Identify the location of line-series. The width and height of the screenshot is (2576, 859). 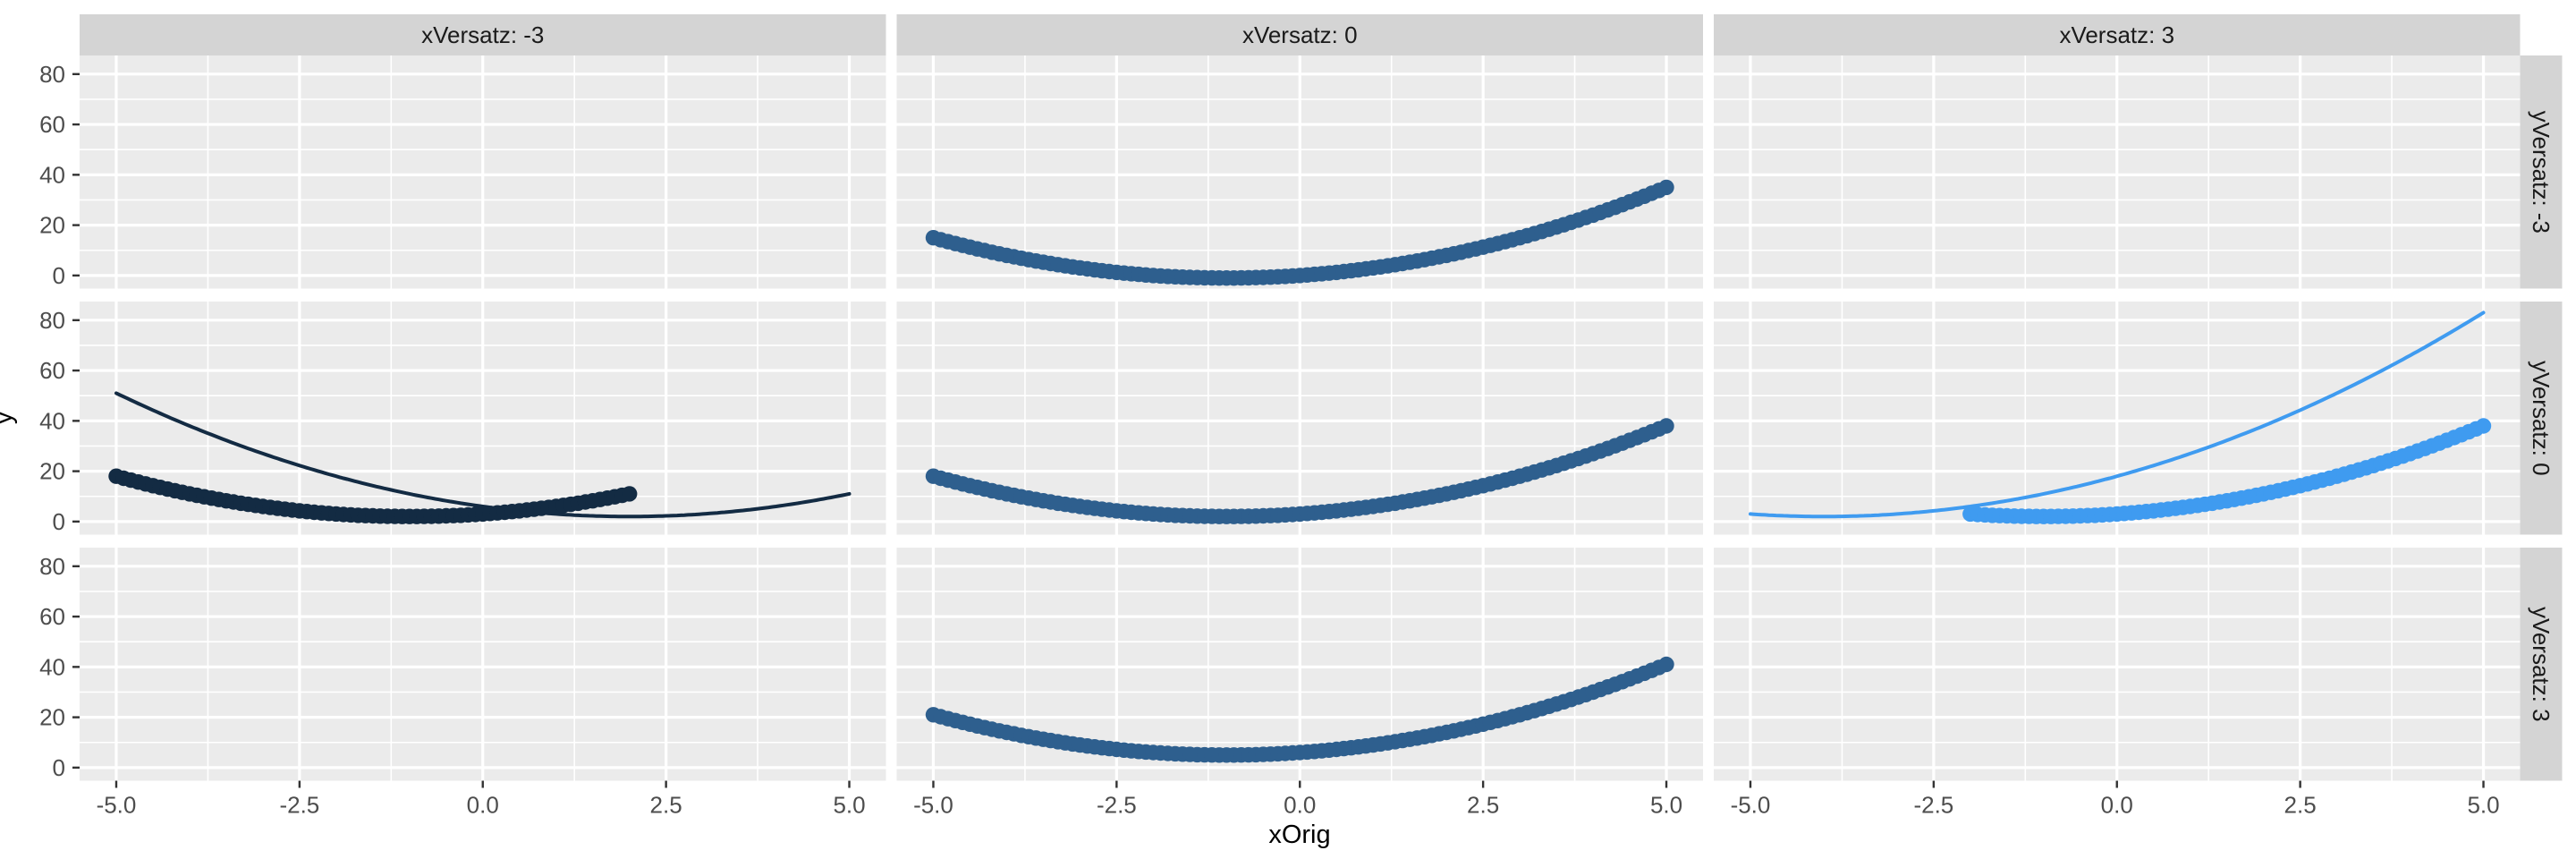
(2117, 414).